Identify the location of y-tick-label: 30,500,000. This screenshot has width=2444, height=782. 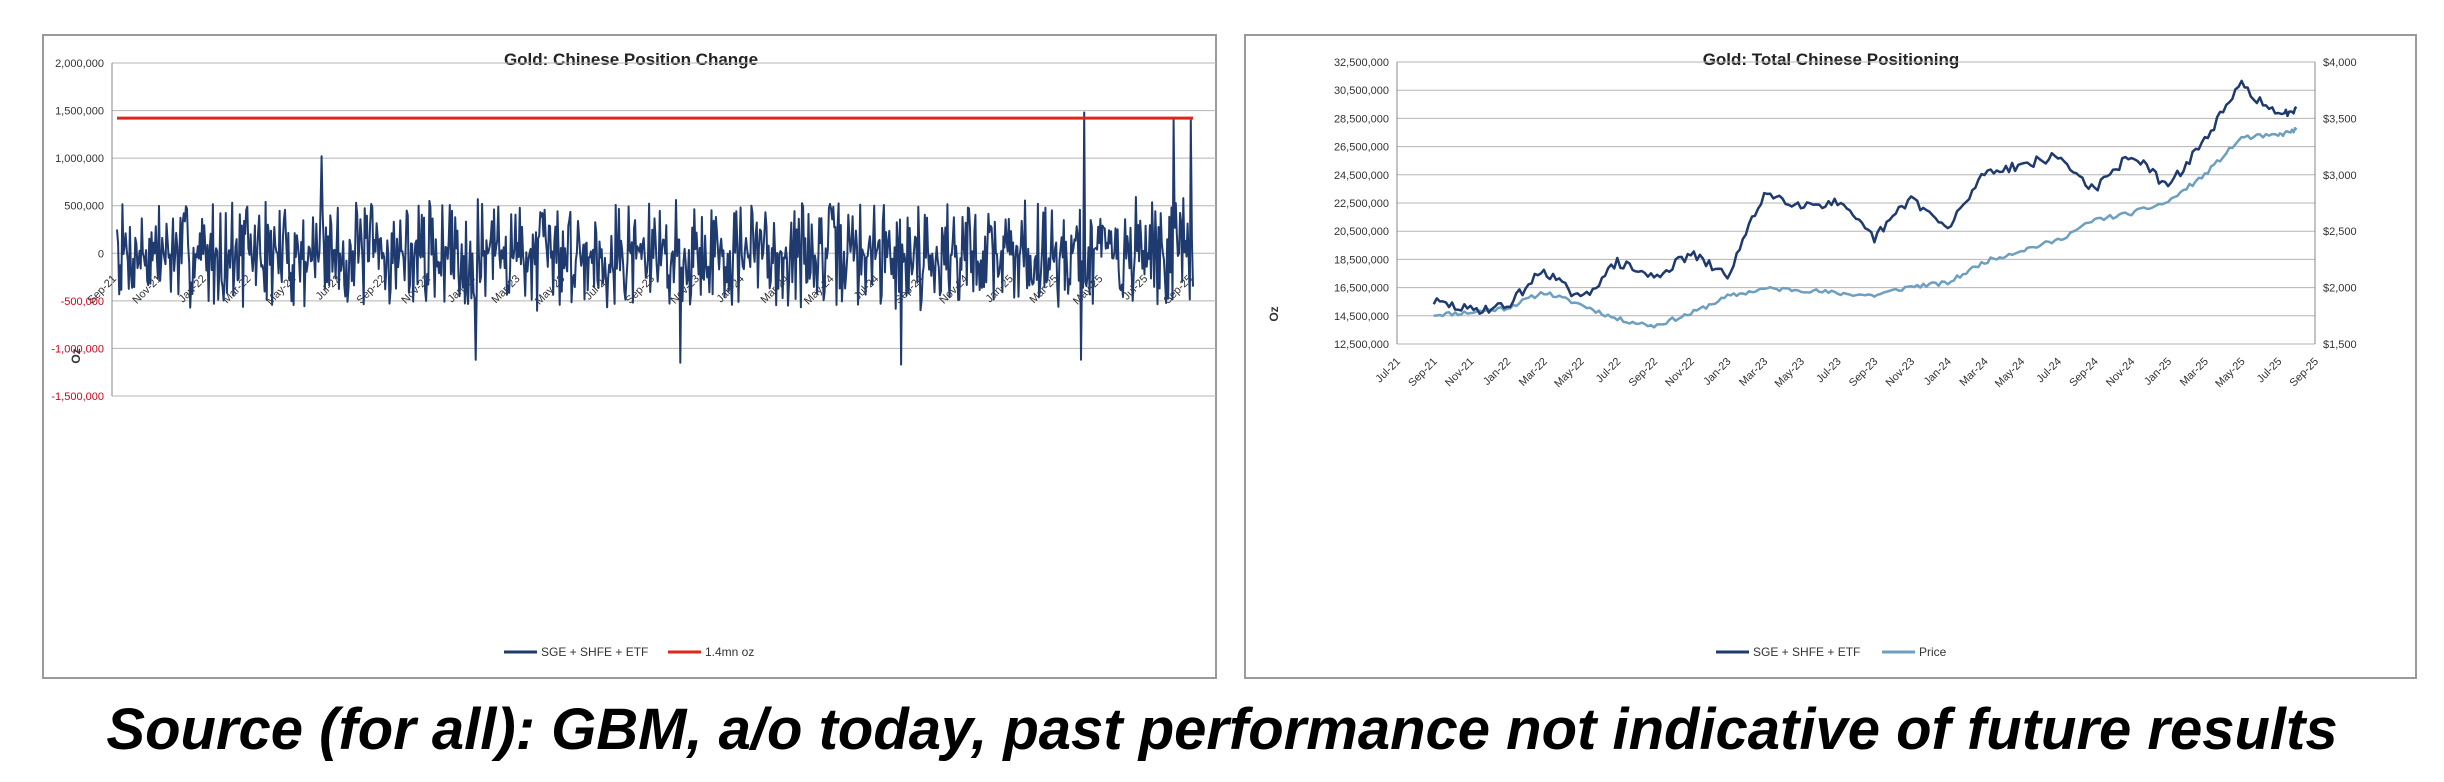
(1361, 91).